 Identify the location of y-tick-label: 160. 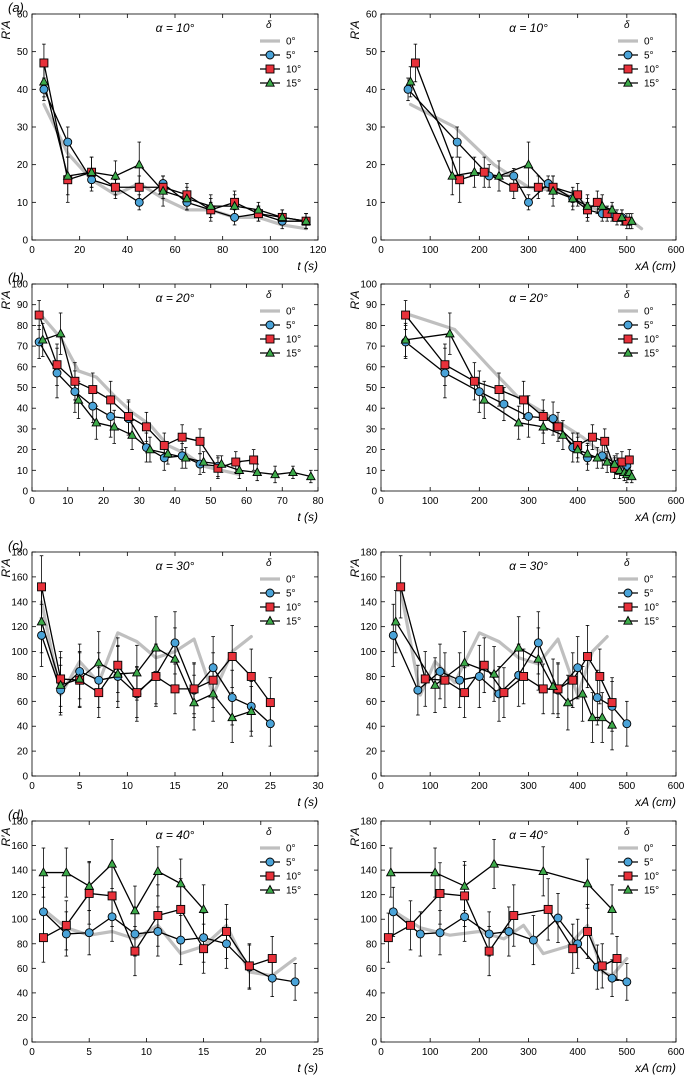
(368, 577).